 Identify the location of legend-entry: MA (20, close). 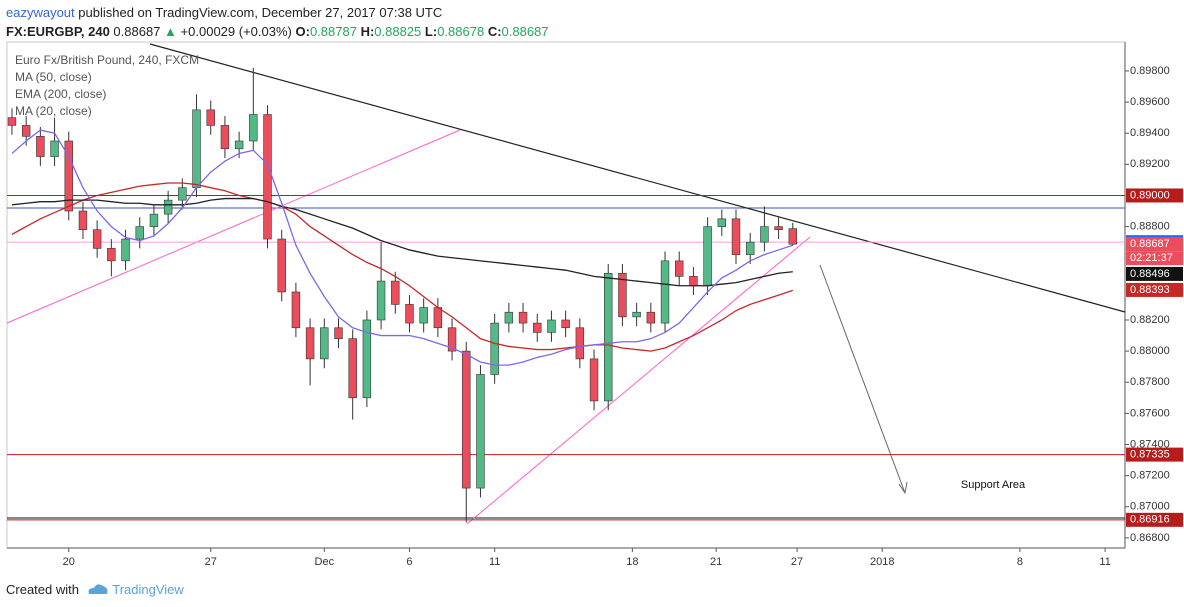
(53, 111).